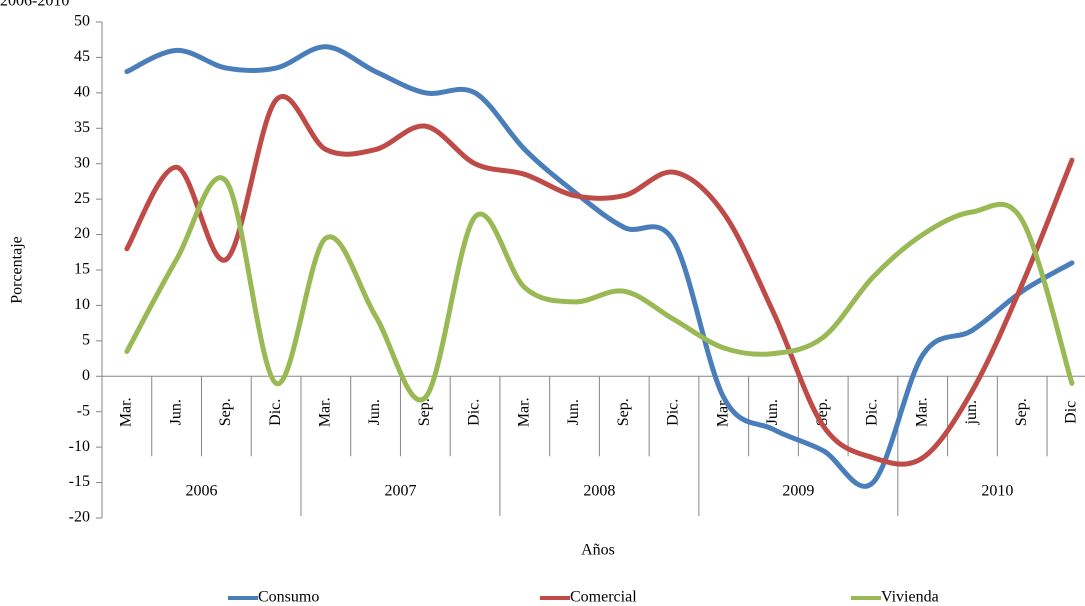  What do you see at coordinates (79, 481) in the screenshot?
I see `y-tick-label: -15` at bounding box center [79, 481].